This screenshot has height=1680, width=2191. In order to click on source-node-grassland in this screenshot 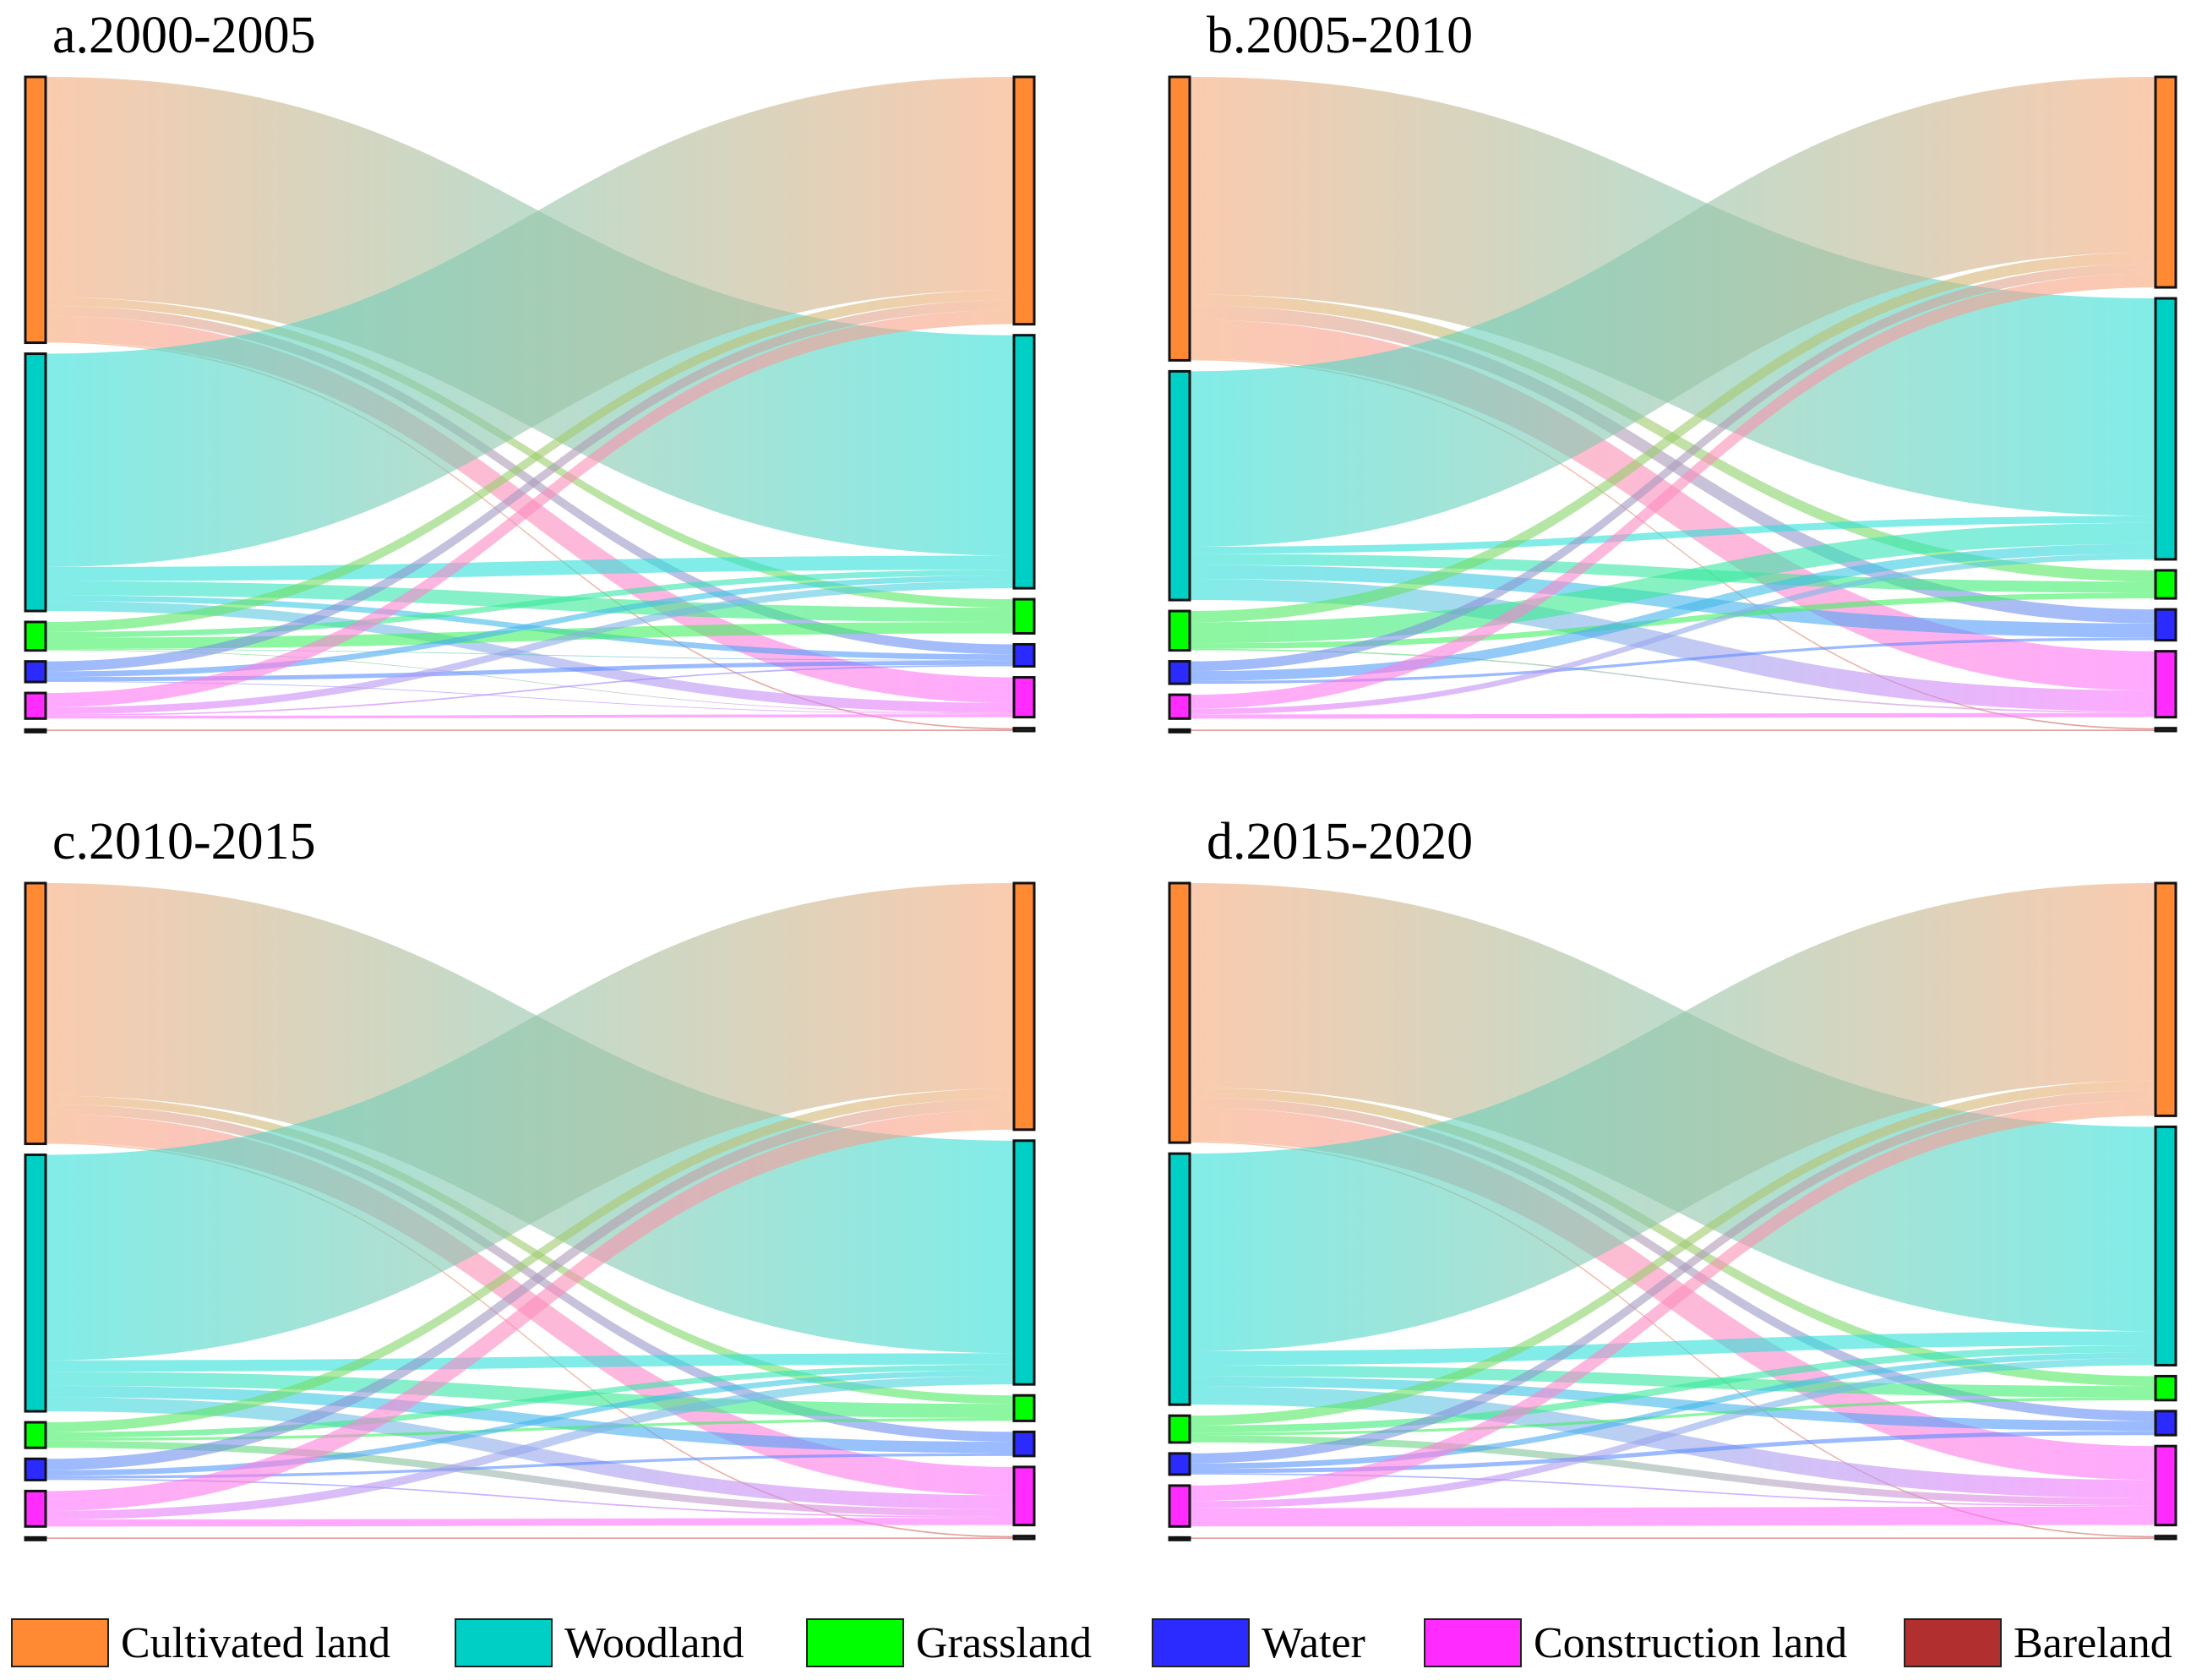, I will do `click(1180, 630)`.